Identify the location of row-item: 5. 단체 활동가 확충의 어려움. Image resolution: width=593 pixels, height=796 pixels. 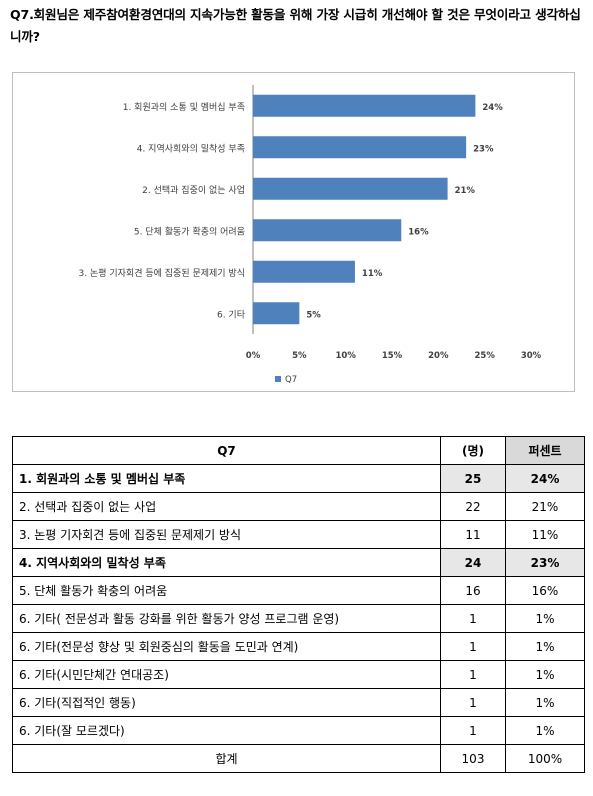
(226, 590).